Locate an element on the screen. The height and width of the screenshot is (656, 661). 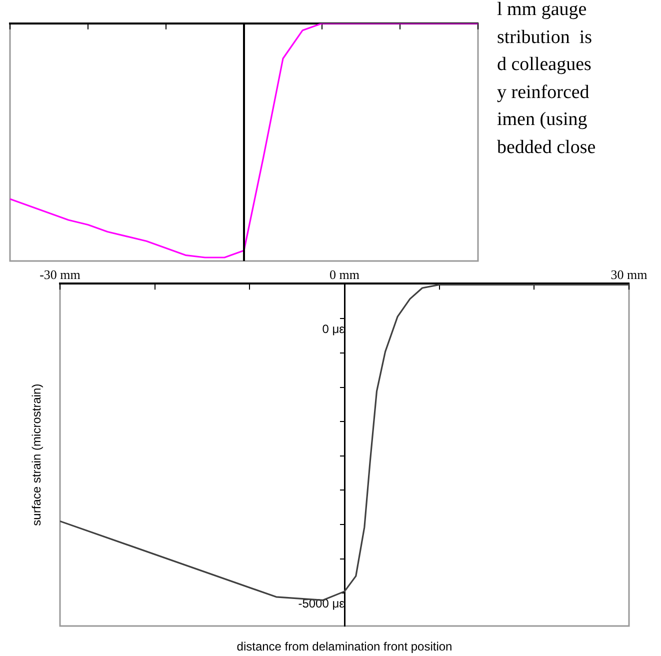
x-tick-label: -30 mm is located at coordinates (60, 274).